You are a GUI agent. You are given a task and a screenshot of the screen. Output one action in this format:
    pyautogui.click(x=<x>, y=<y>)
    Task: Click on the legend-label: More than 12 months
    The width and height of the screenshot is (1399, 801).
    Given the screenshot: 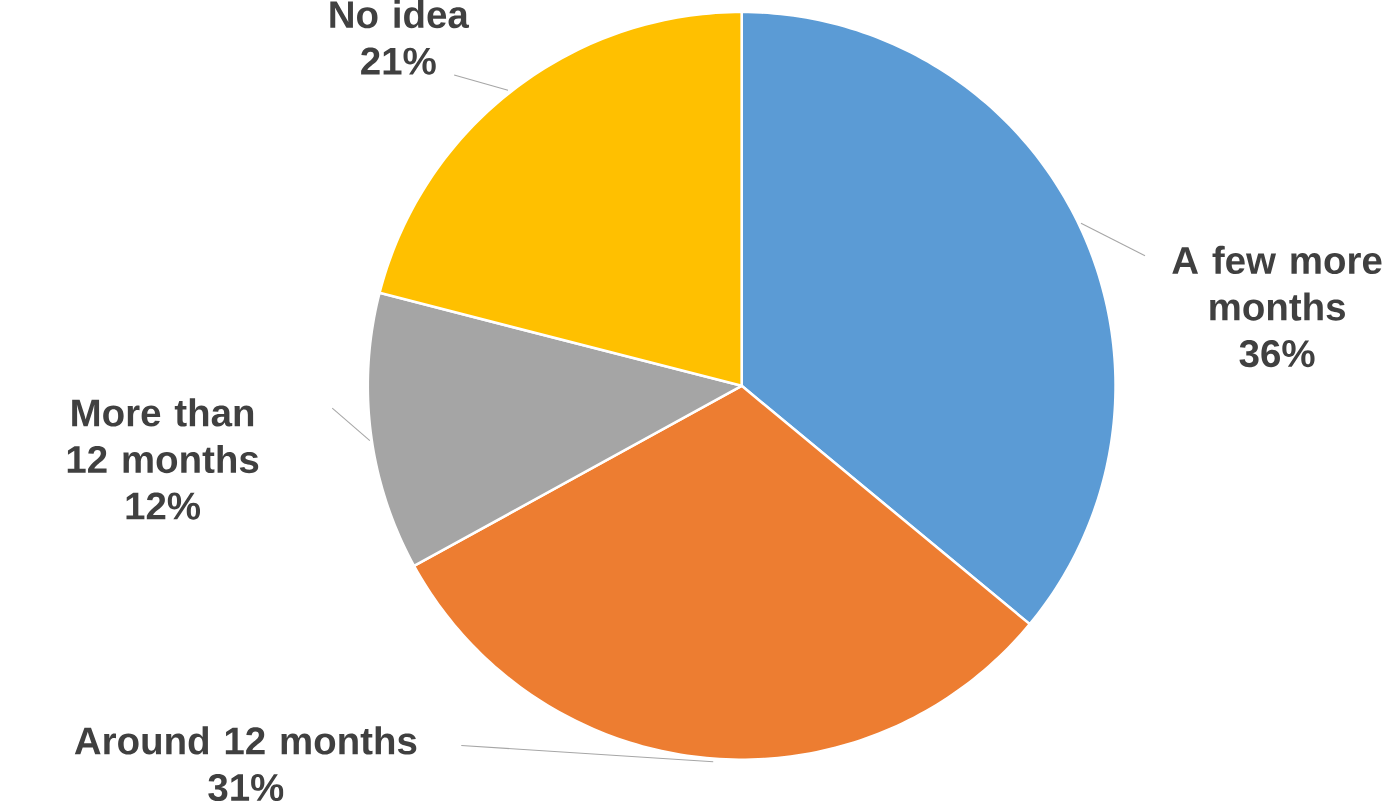 What is the action you would take?
    pyautogui.click(x=163, y=436)
    